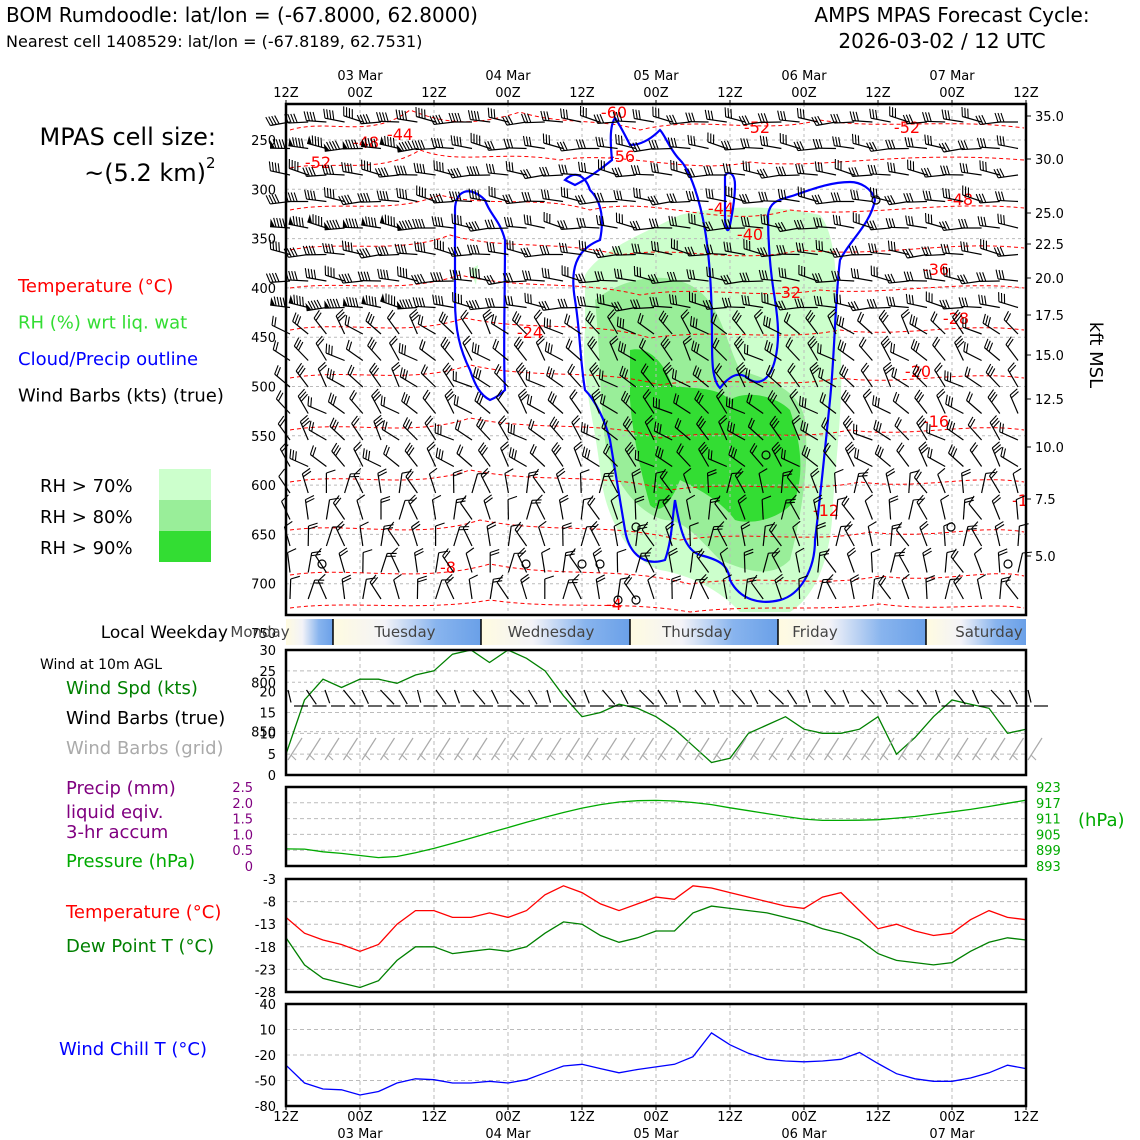 This screenshot has height=1140, width=1140. What do you see at coordinates (657, 159) in the screenshot?
I see `temperature-isotherm` at bounding box center [657, 159].